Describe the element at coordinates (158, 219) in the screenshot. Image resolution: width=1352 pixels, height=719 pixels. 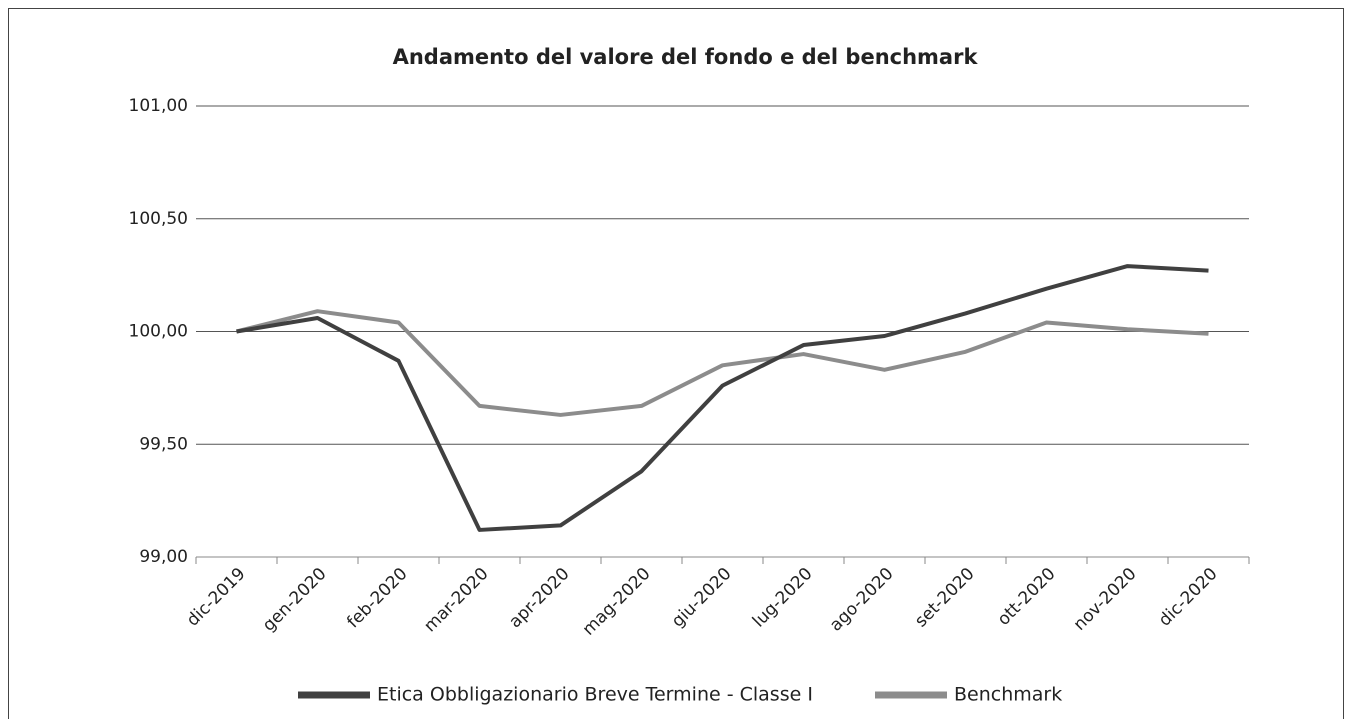
I see `y-tick-label: 100,50` at that location.